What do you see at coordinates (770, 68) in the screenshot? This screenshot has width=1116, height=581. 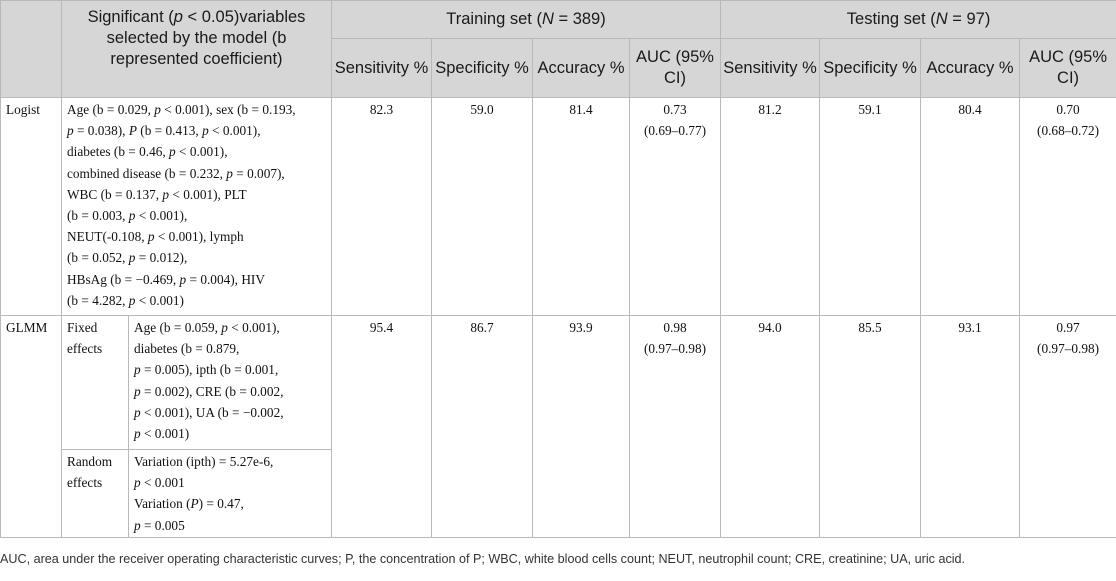 I see `header-test-sensitivity: Sensitivity %` at bounding box center [770, 68].